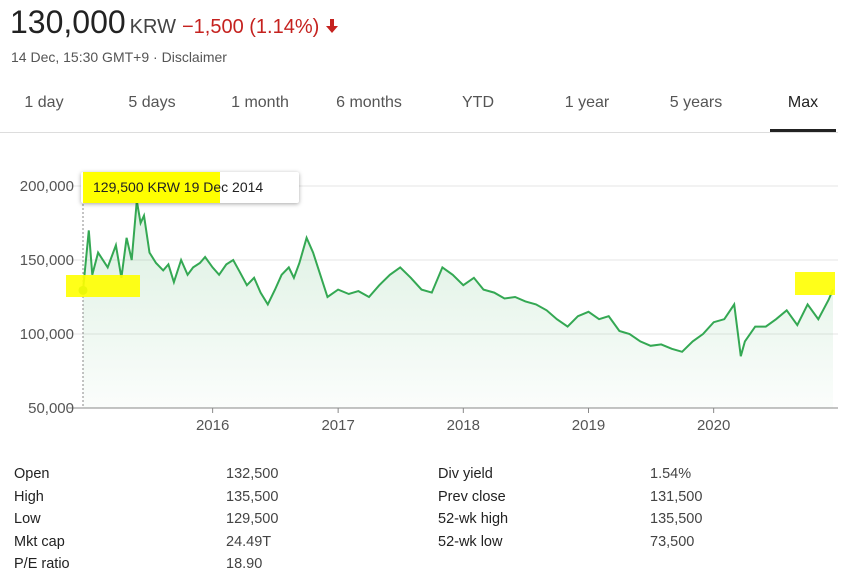  I want to click on y-tick-label: 50,000, so click(51, 408).